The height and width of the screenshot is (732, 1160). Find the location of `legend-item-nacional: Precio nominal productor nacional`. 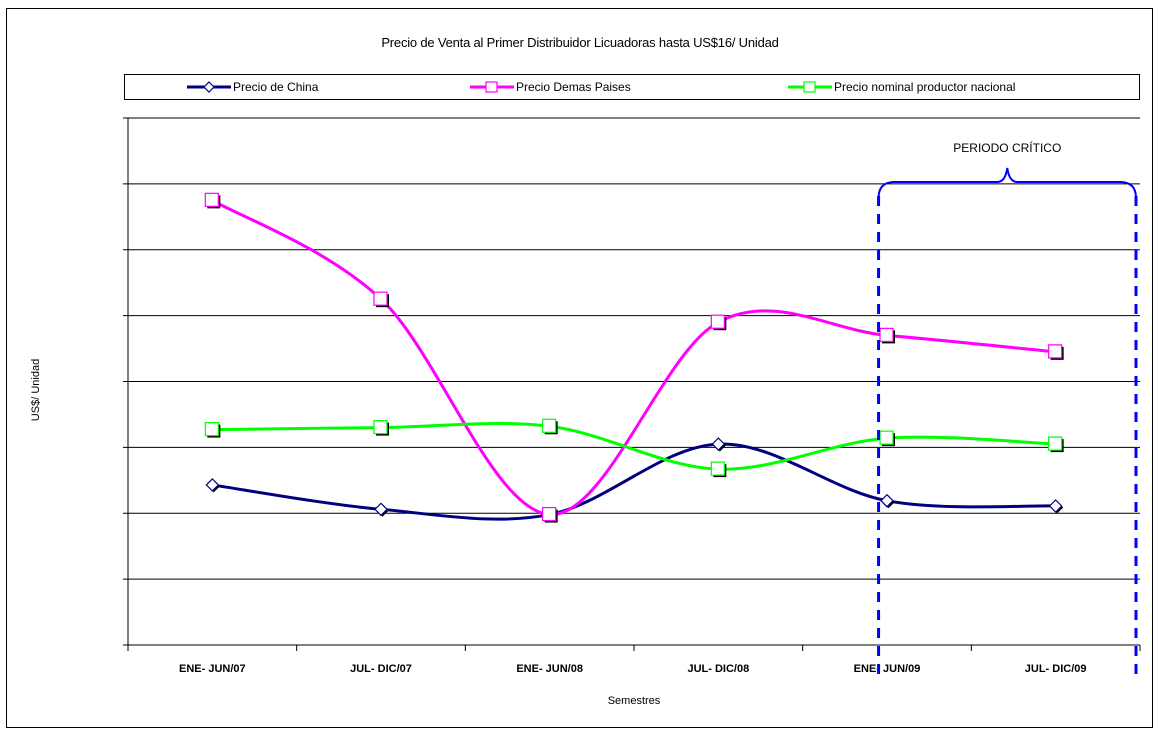

legend-item-nacional: Precio nominal productor nacional is located at coordinates (901, 87).